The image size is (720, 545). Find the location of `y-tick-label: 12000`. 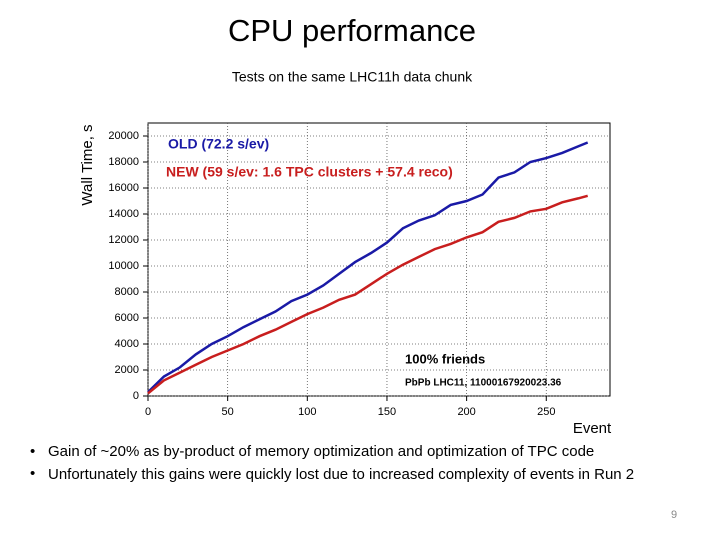

y-tick-label: 12000 is located at coordinates (123, 240).